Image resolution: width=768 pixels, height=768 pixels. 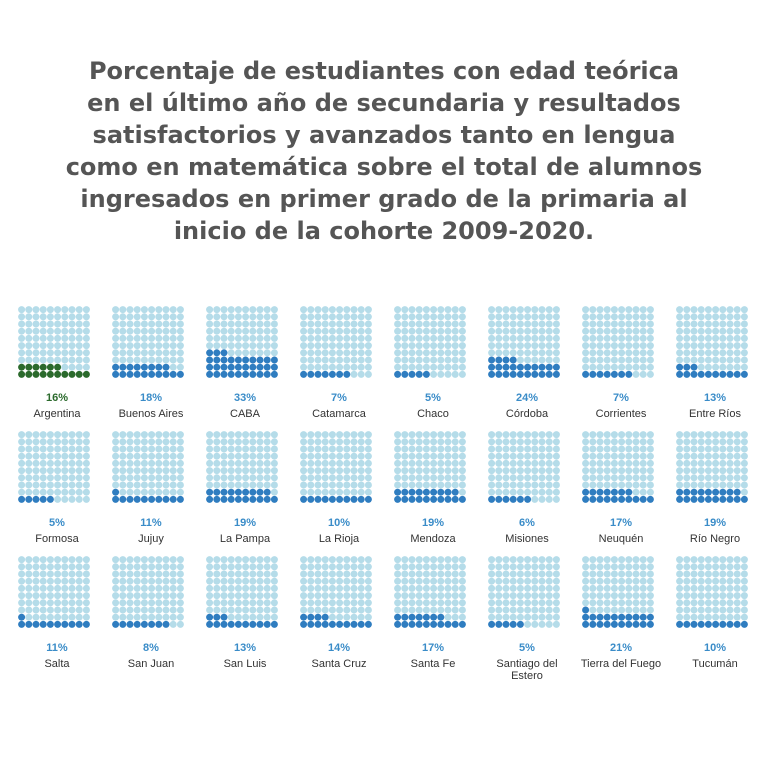 What do you see at coordinates (57, 363) in the screenshot?
I see `waffle-argentina: 16% Argentina` at bounding box center [57, 363].